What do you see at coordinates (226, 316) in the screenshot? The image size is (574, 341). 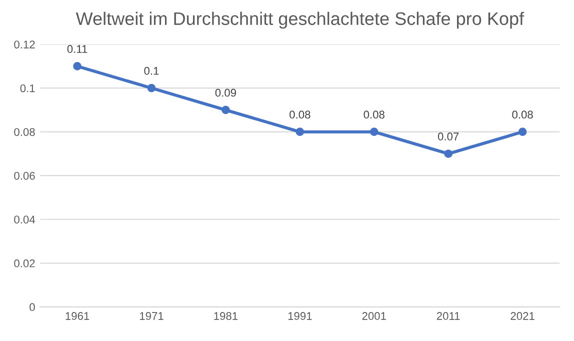 I see `x-tick-label: 1981` at bounding box center [226, 316].